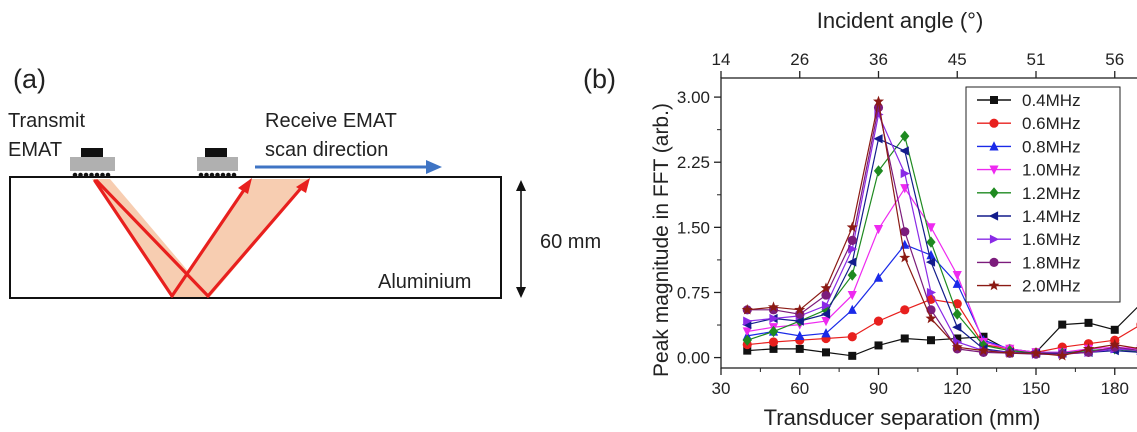 The width and height of the screenshot is (1137, 432). I want to click on legend-item: 0.6MHz, so click(1029, 123).